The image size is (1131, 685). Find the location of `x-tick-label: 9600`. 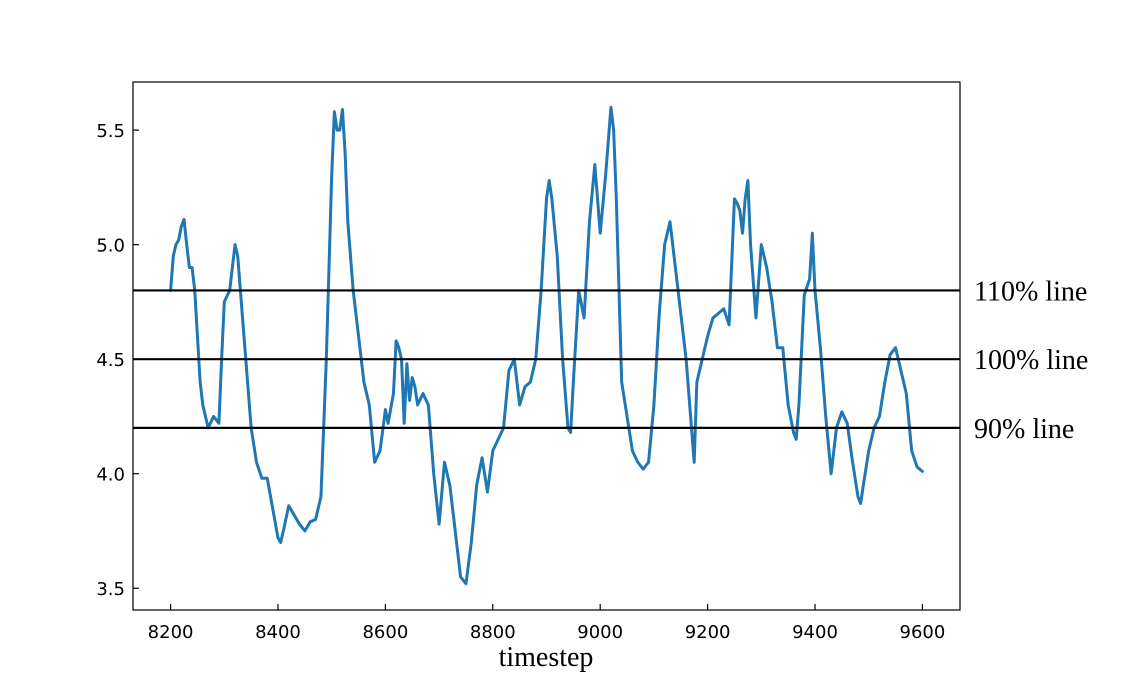

x-tick-label: 9600 is located at coordinates (923, 632).